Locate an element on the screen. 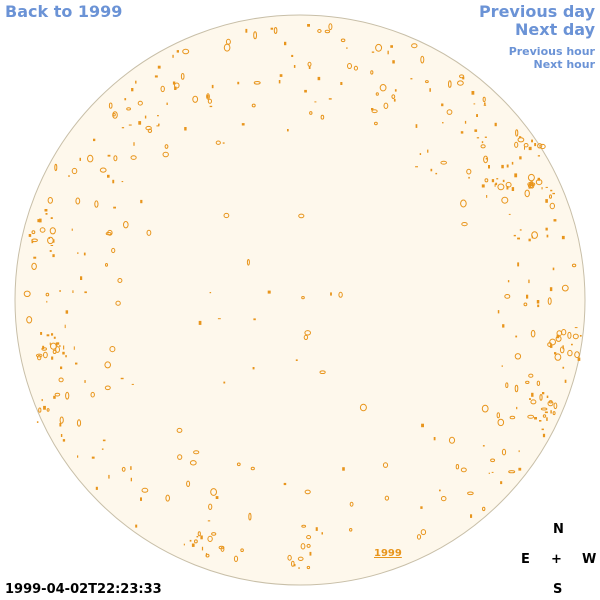 This screenshot has width=600, height=600. compass-north: N is located at coordinates (558, 529).